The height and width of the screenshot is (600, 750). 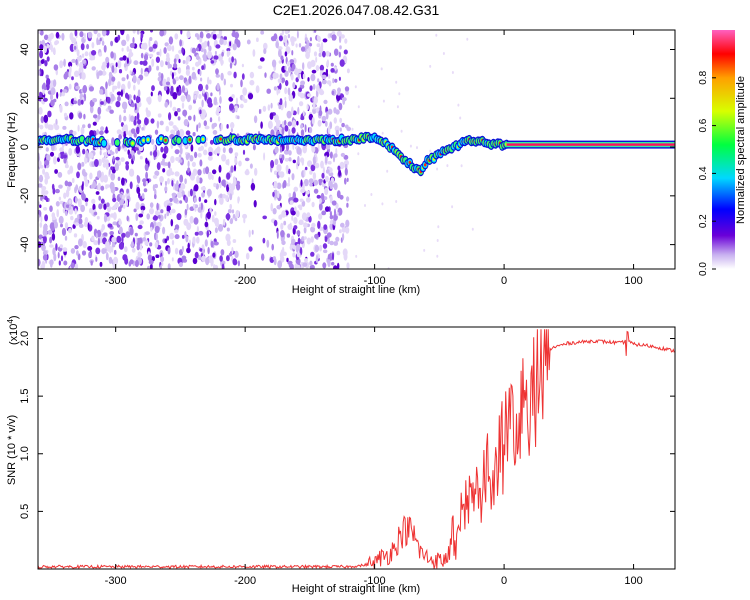 I want to click on colorbar-tick-label: 0.6, so click(x=703, y=125).